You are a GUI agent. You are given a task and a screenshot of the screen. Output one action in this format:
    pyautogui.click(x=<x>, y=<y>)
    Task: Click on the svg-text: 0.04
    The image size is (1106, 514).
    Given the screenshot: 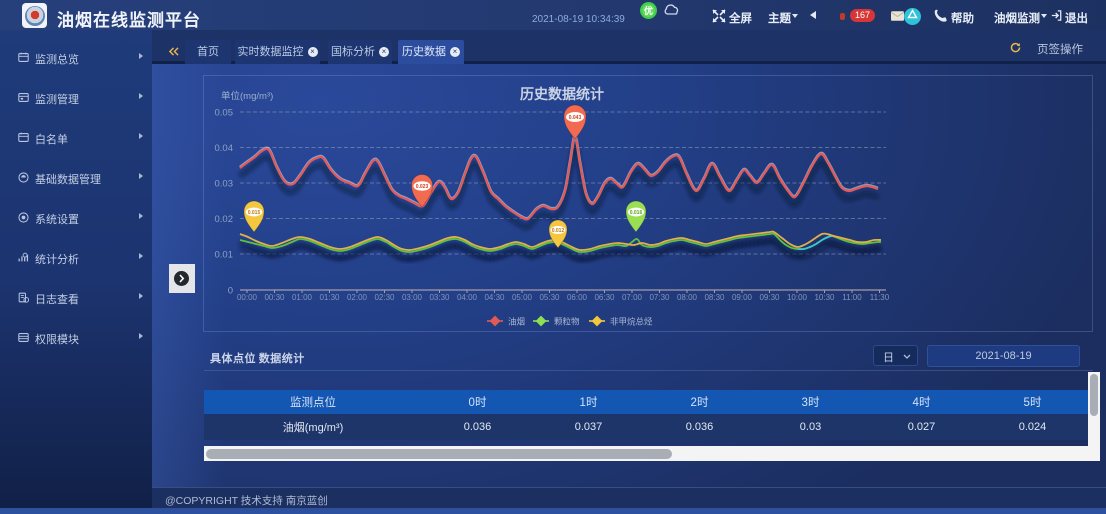 What is the action you would take?
    pyautogui.click(x=224, y=148)
    